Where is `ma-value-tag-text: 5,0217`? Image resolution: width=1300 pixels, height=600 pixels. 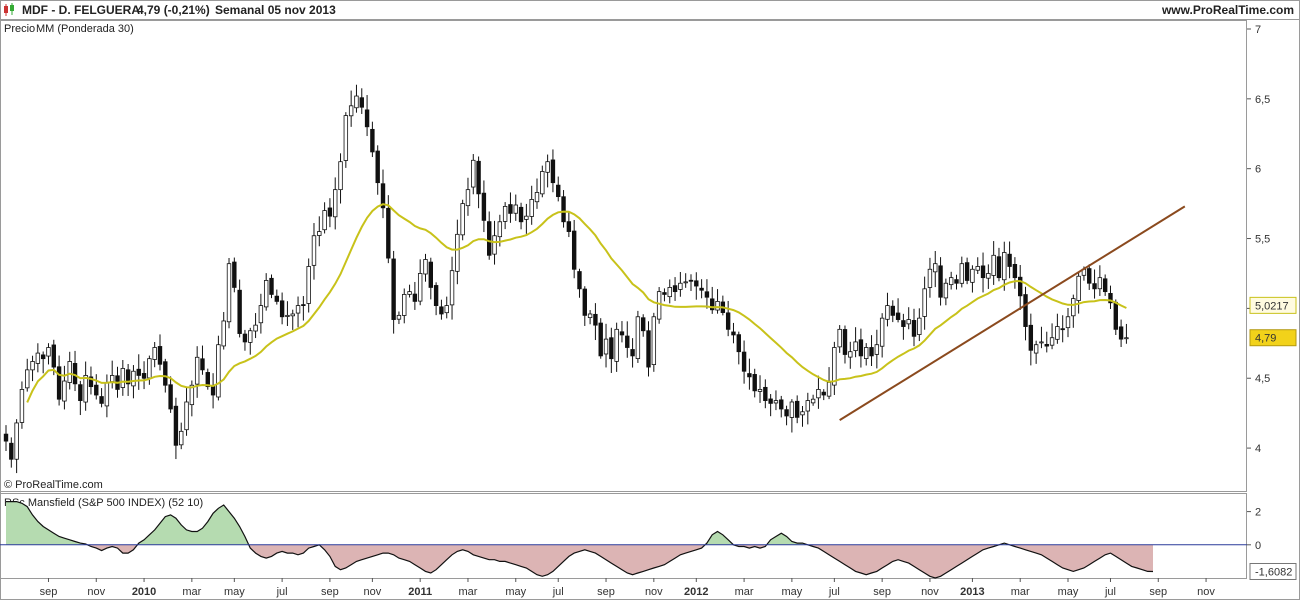 ma-value-tag-text: 5,0217 is located at coordinates (1272, 306).